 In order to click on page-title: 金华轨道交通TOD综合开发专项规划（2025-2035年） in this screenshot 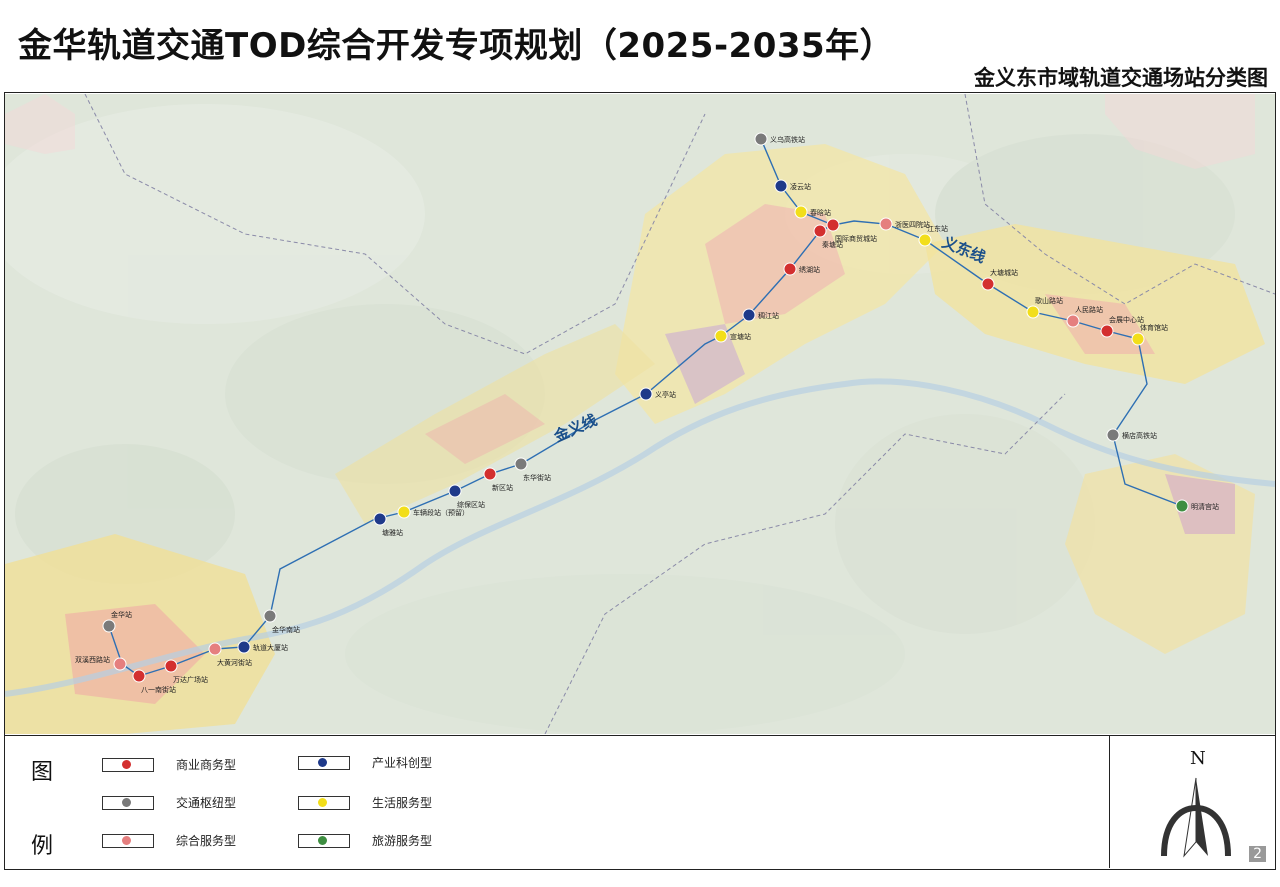, I will do `click(456, 46)`.